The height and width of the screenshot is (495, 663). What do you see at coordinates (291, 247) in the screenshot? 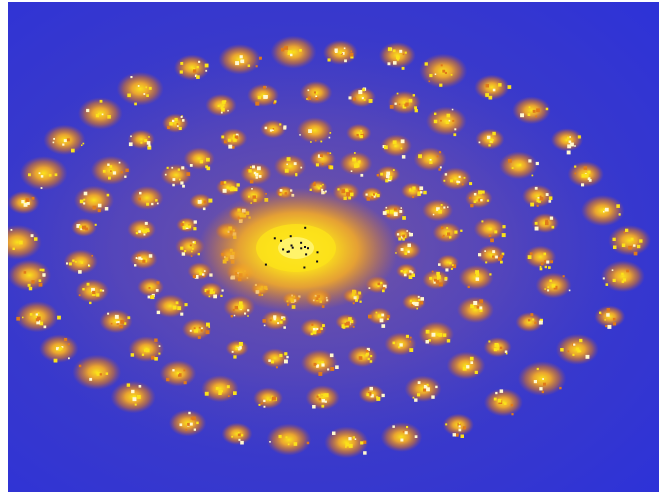
I see `spiral-core-dots` at bounding box center [291, 247].